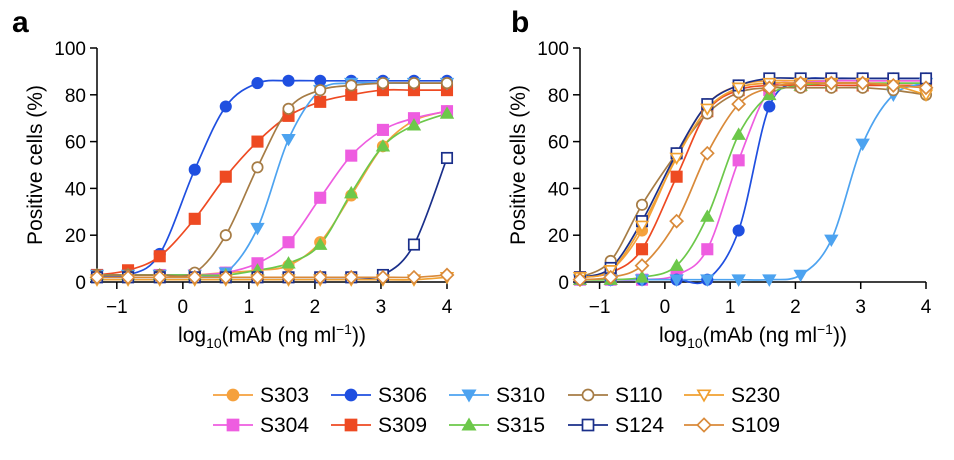 The height and width of the screenshot is (460, 954). I want to click on y-tick-label: 40, so click(558, 189).